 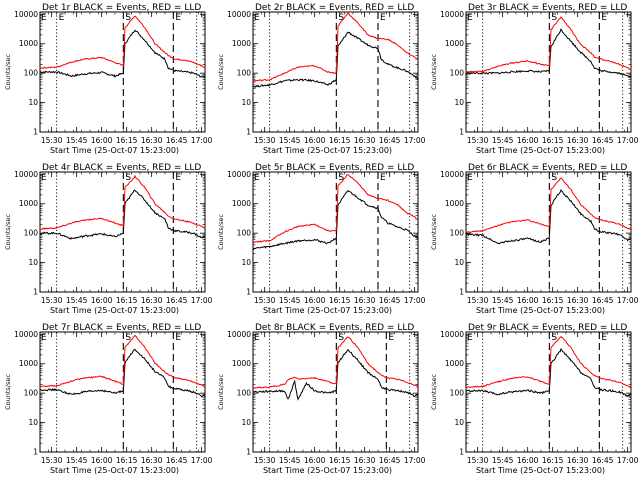 What do you see at coordinates (415, 460) in the screenshot?
I see `x-tick-label: 17:00` at bounding box center [415, 460].